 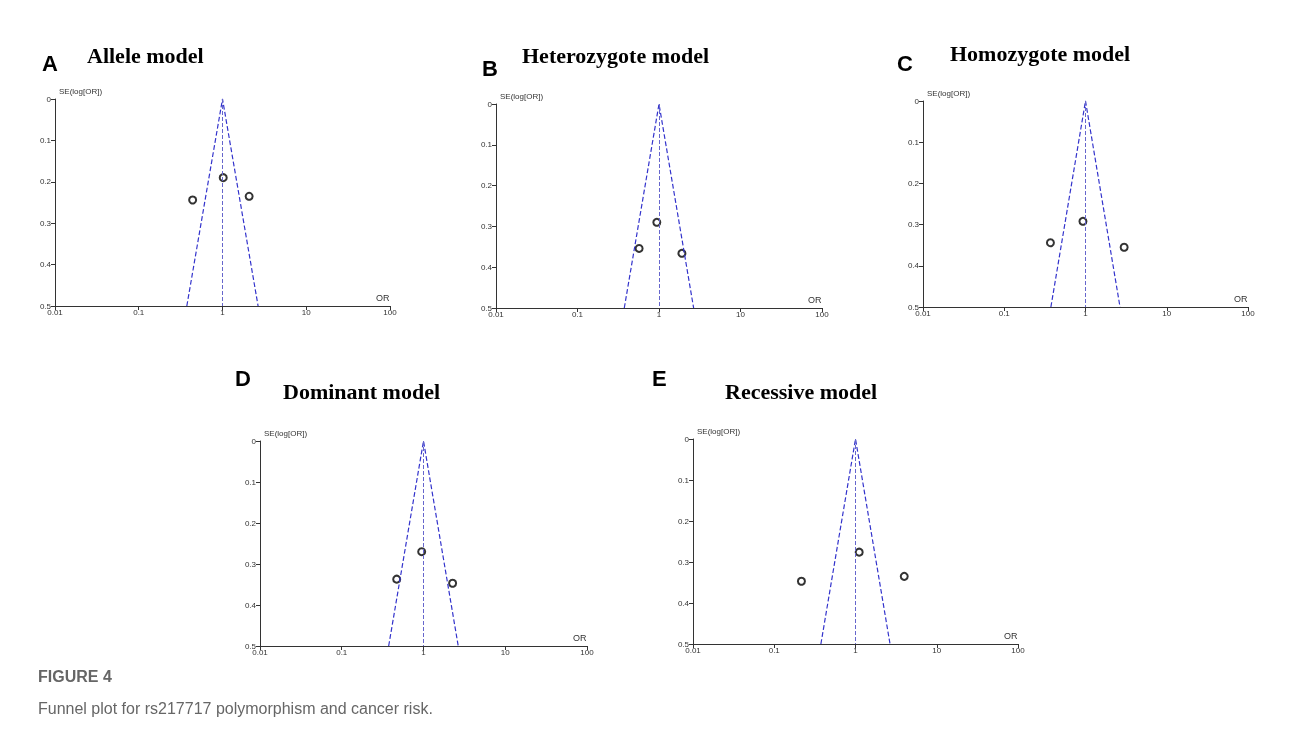 I want to click on caption: FIGURE 4, so click(x=75, y=677).